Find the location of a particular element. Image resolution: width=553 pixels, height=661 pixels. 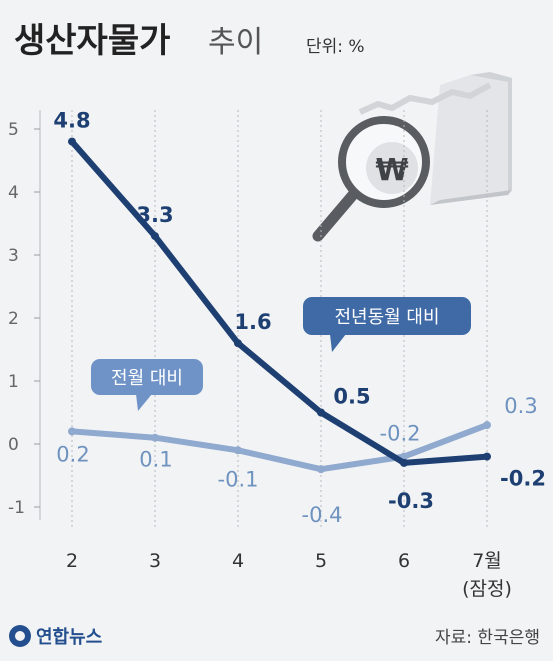

data-label-mom: 0.3 is located at coordinates (520, 406).